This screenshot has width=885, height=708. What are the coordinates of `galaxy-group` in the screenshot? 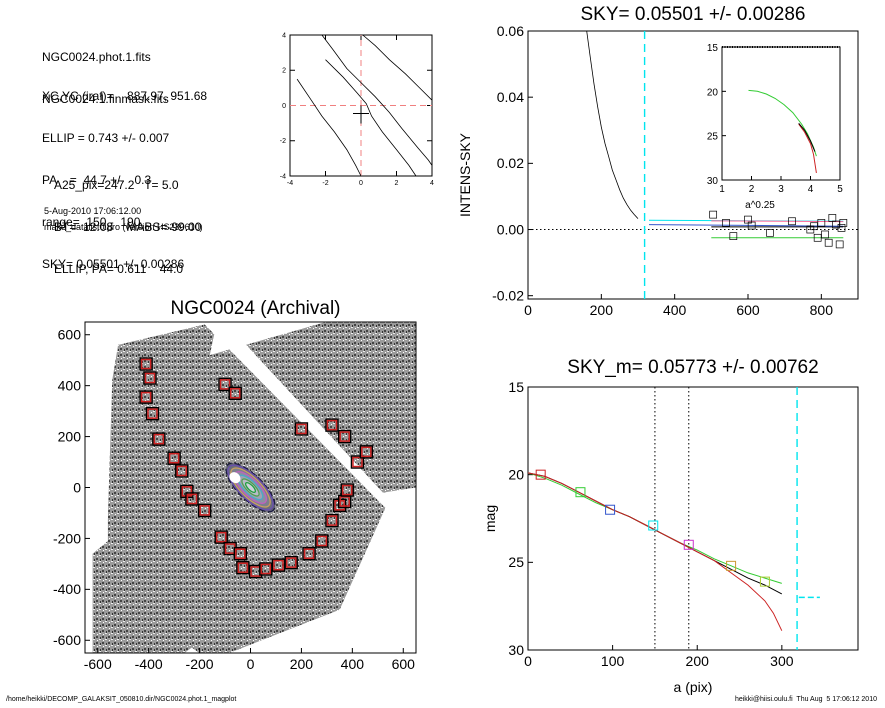 It's located at (250, 487).